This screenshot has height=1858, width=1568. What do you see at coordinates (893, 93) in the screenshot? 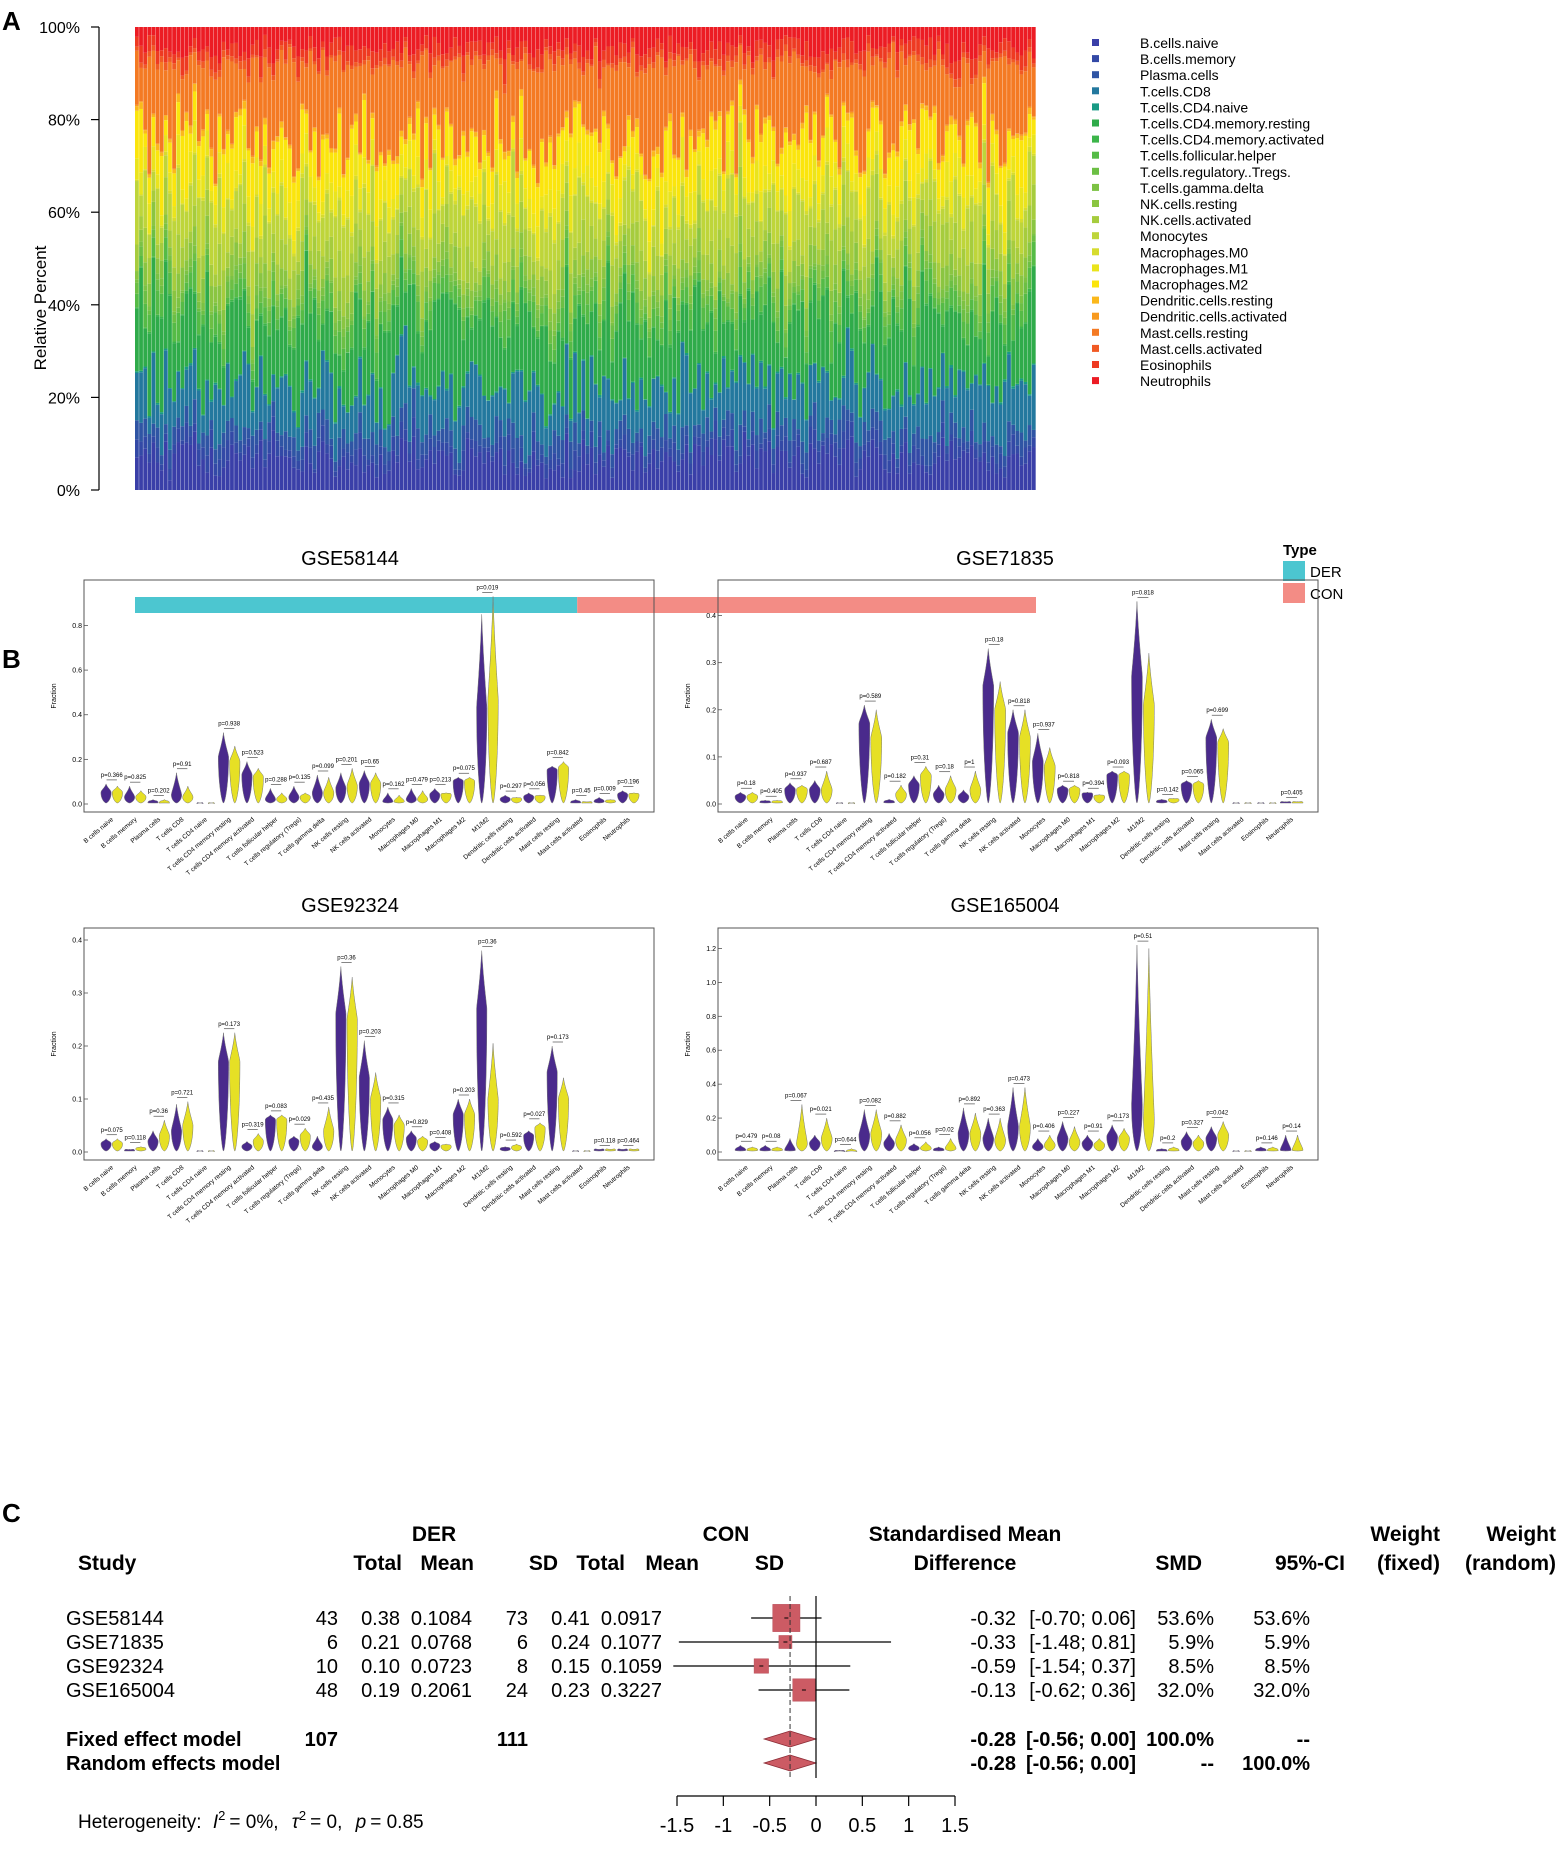
I see `segment-mast-cells-resting` at bounding box center [893, 93].